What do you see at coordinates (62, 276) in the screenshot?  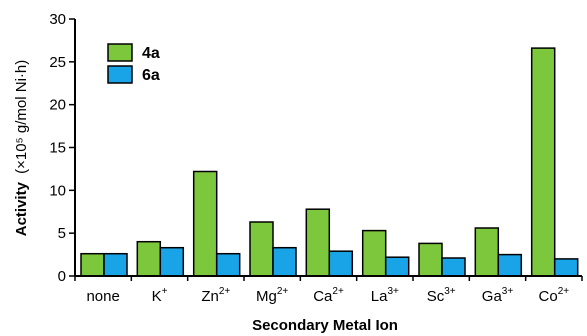 I see `y-tick-label-0: 0` at bounding box center [62, 276].